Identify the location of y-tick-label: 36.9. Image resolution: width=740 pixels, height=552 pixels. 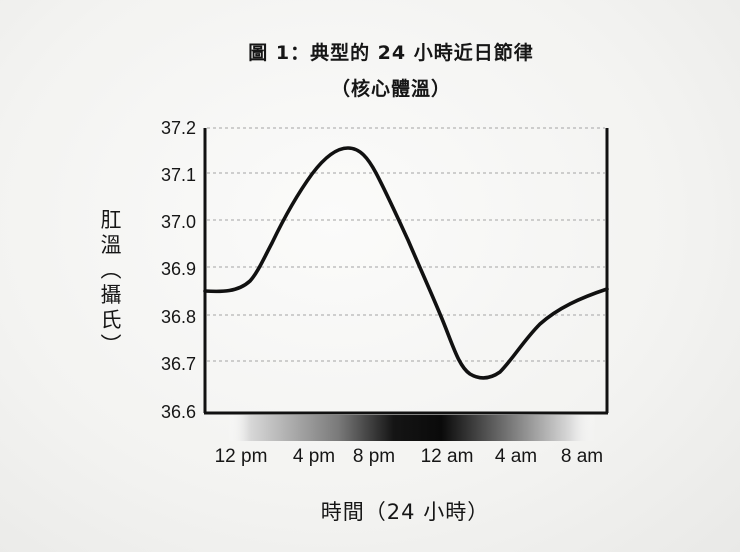
(178, 269).